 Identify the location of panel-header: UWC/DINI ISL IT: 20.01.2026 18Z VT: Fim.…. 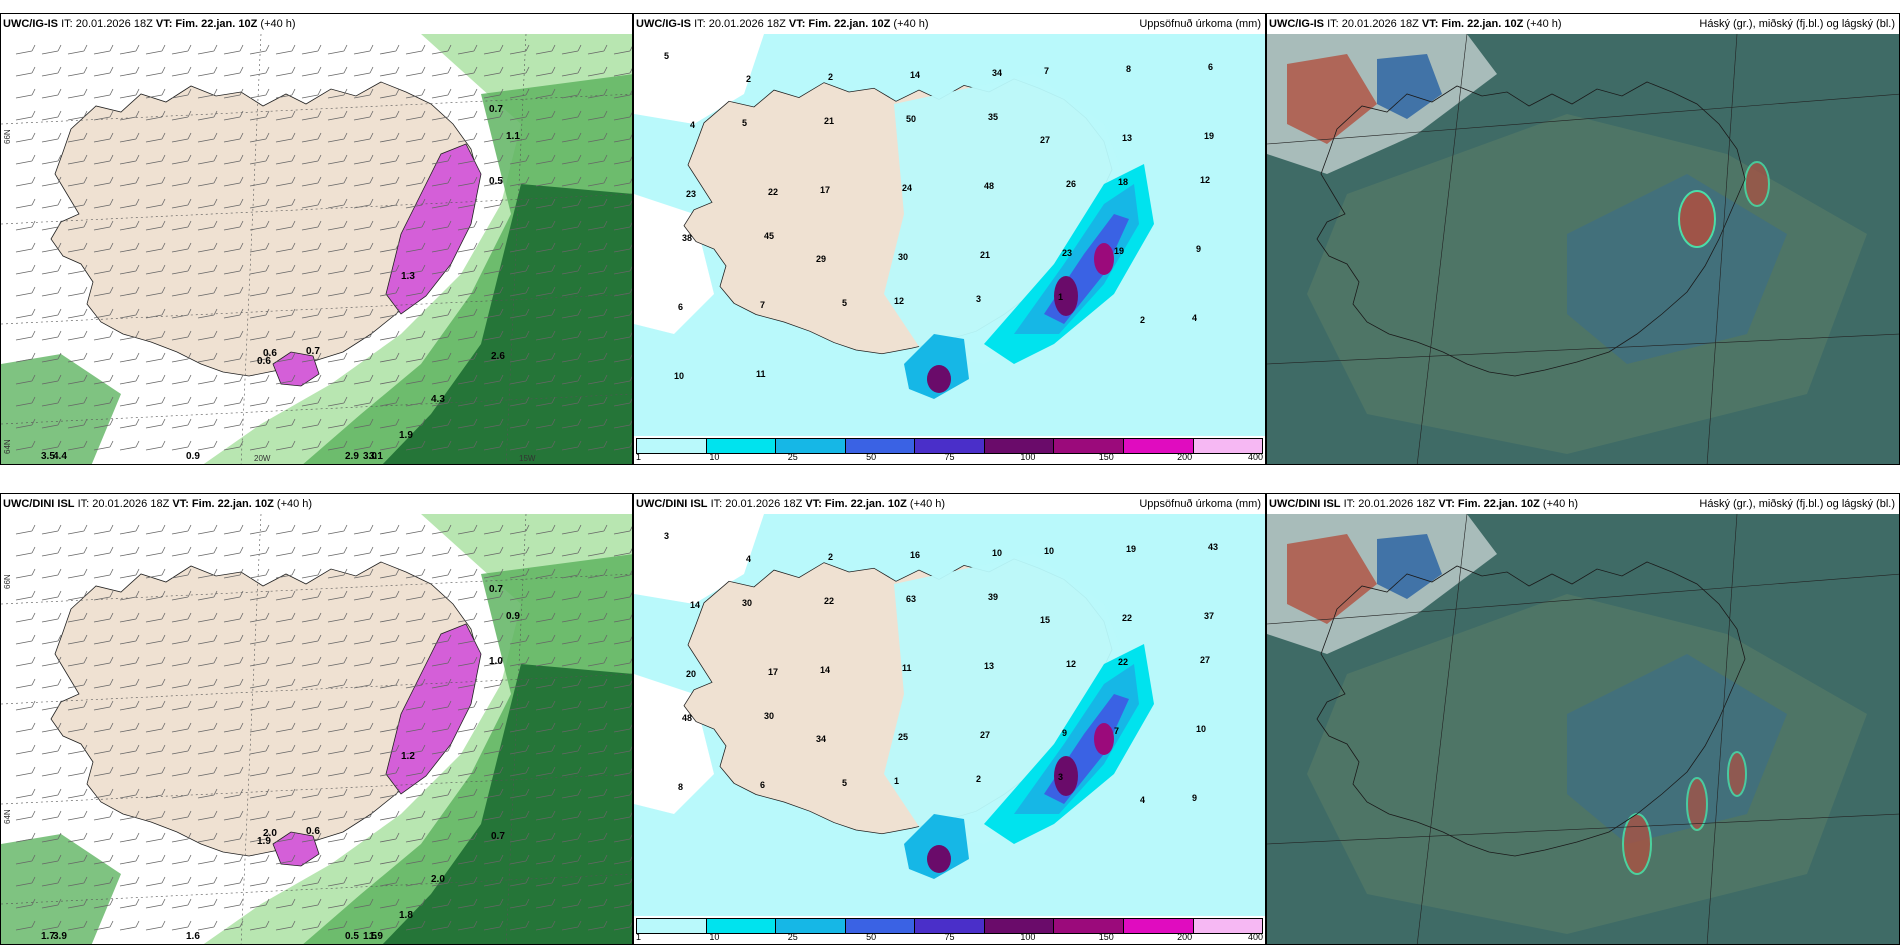
(316, 504).